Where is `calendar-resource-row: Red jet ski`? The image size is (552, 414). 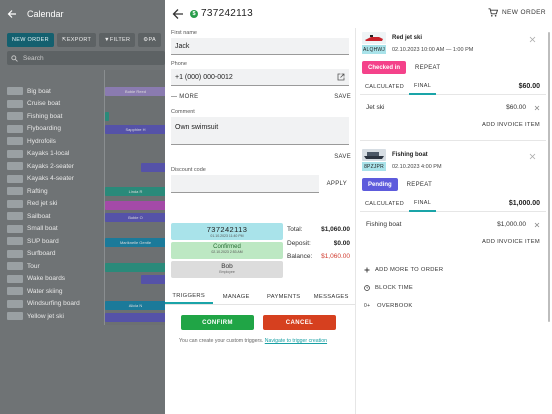
calendar-resource-row: Red jet ski is located at coordinates (56, 204).